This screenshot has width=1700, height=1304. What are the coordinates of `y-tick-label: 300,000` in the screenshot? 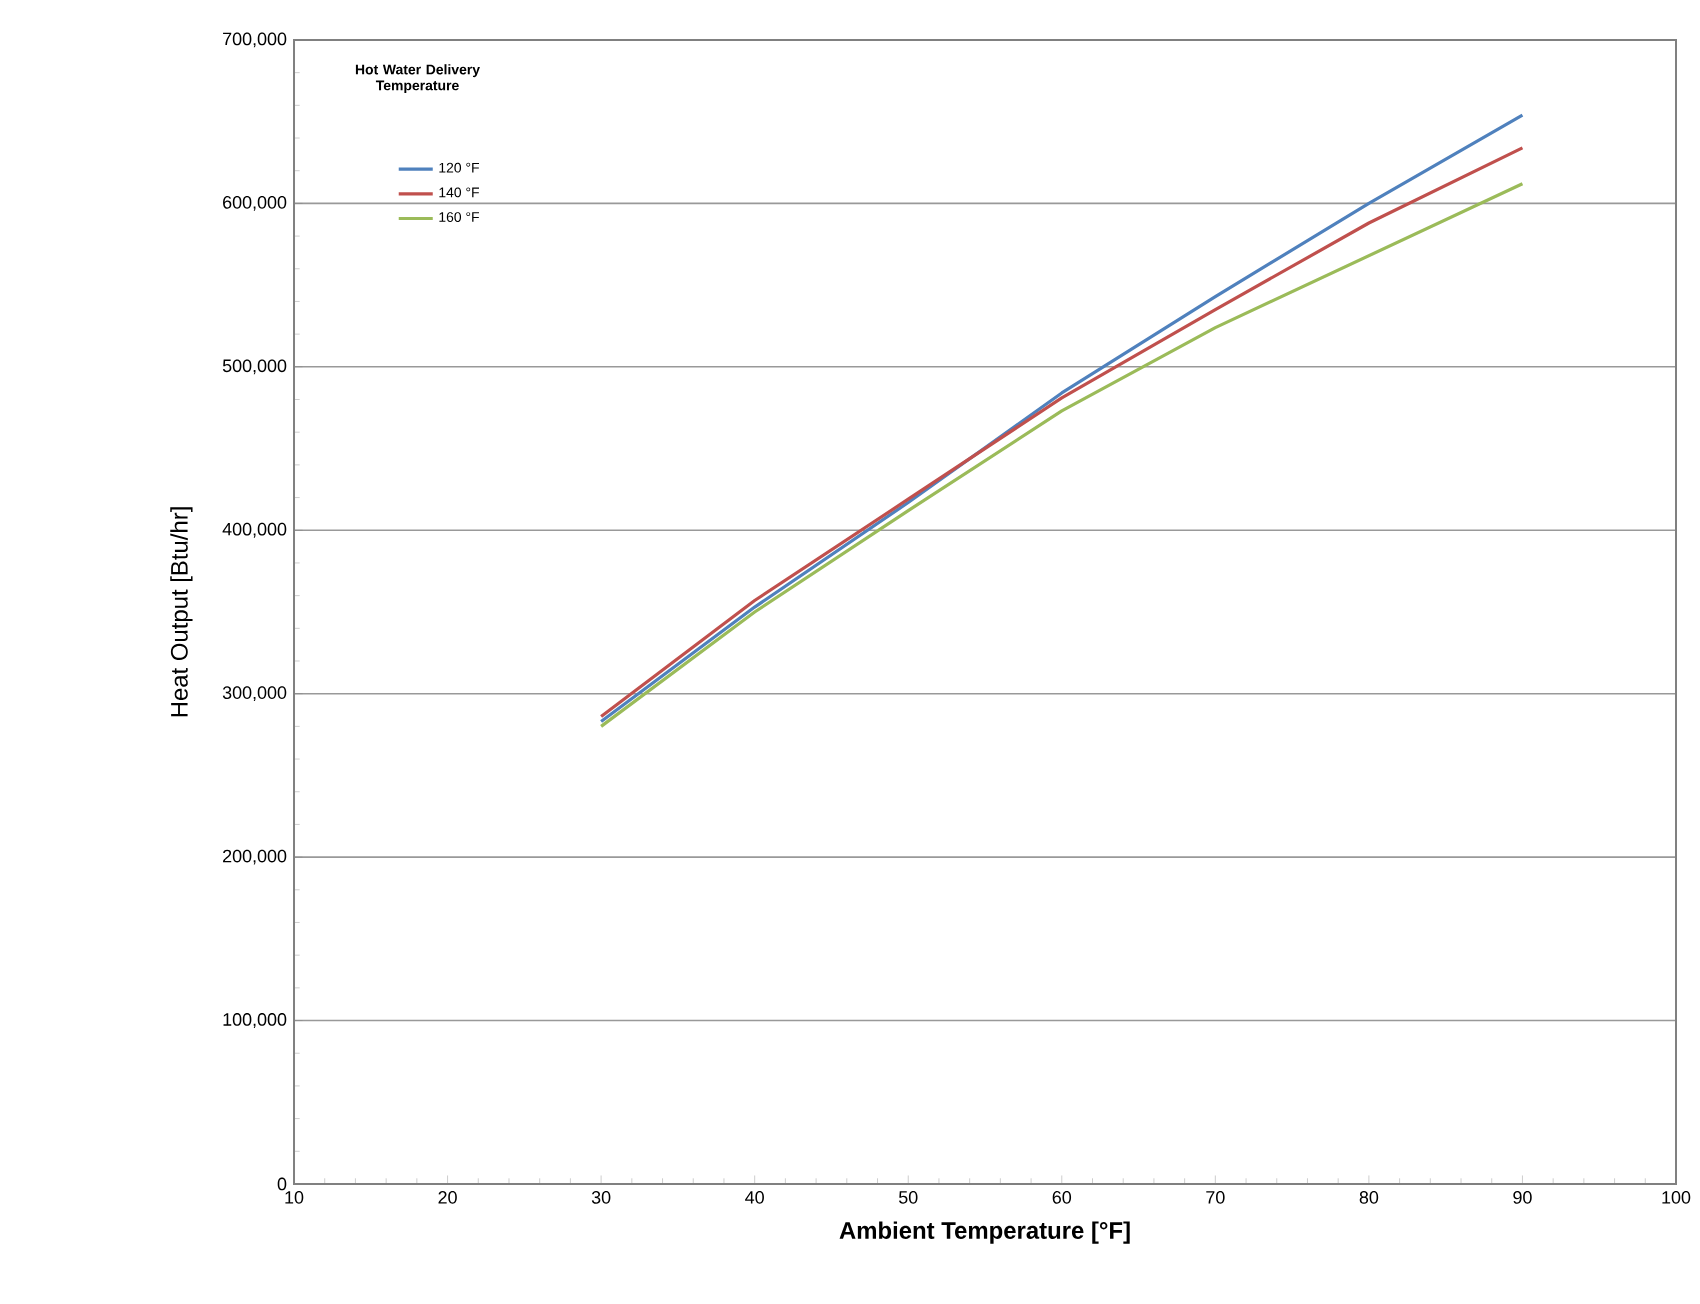 It's located at (254, 694).